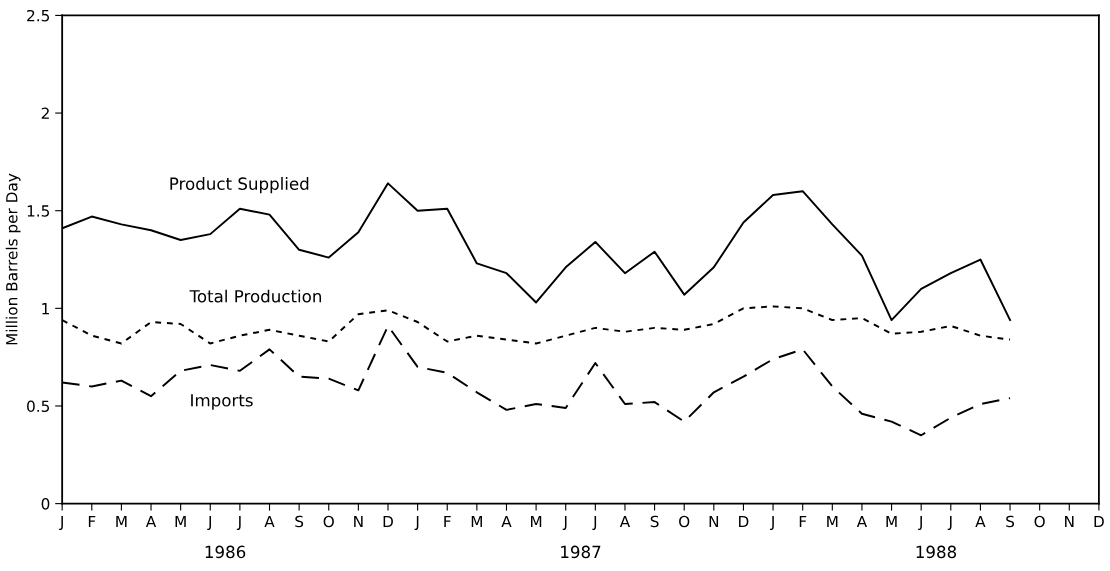 This screenshot has width=1110, height=571. Describe the element at coordinates (38, 15) in the screenshot. I see `y-tick-label: 2.5` at that location.